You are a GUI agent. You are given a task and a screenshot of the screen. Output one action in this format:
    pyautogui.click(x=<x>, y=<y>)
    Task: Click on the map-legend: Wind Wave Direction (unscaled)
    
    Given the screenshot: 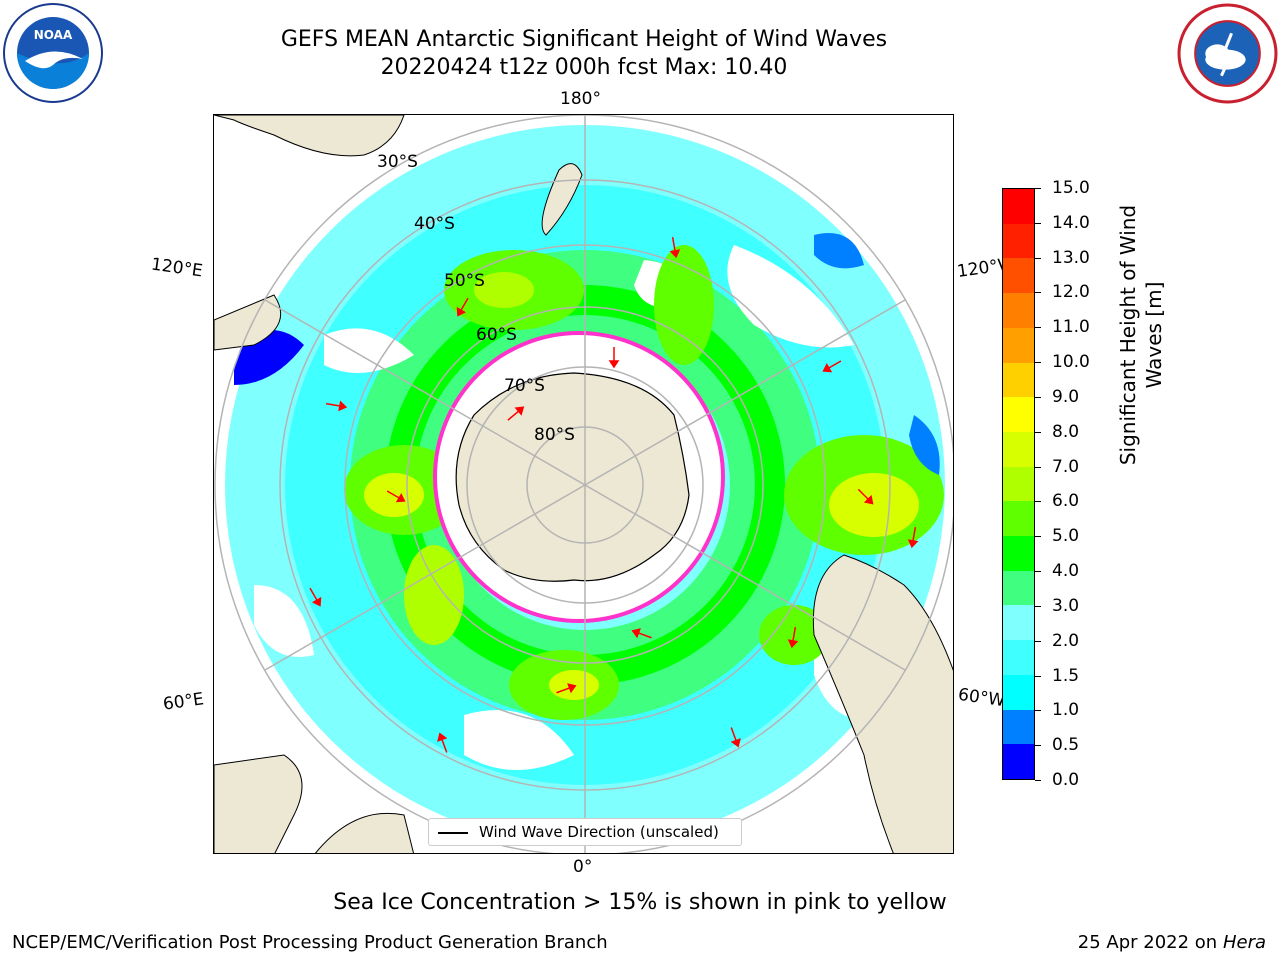 What is the action you would take?
    pyautogui.click(x=585, y=832)
    